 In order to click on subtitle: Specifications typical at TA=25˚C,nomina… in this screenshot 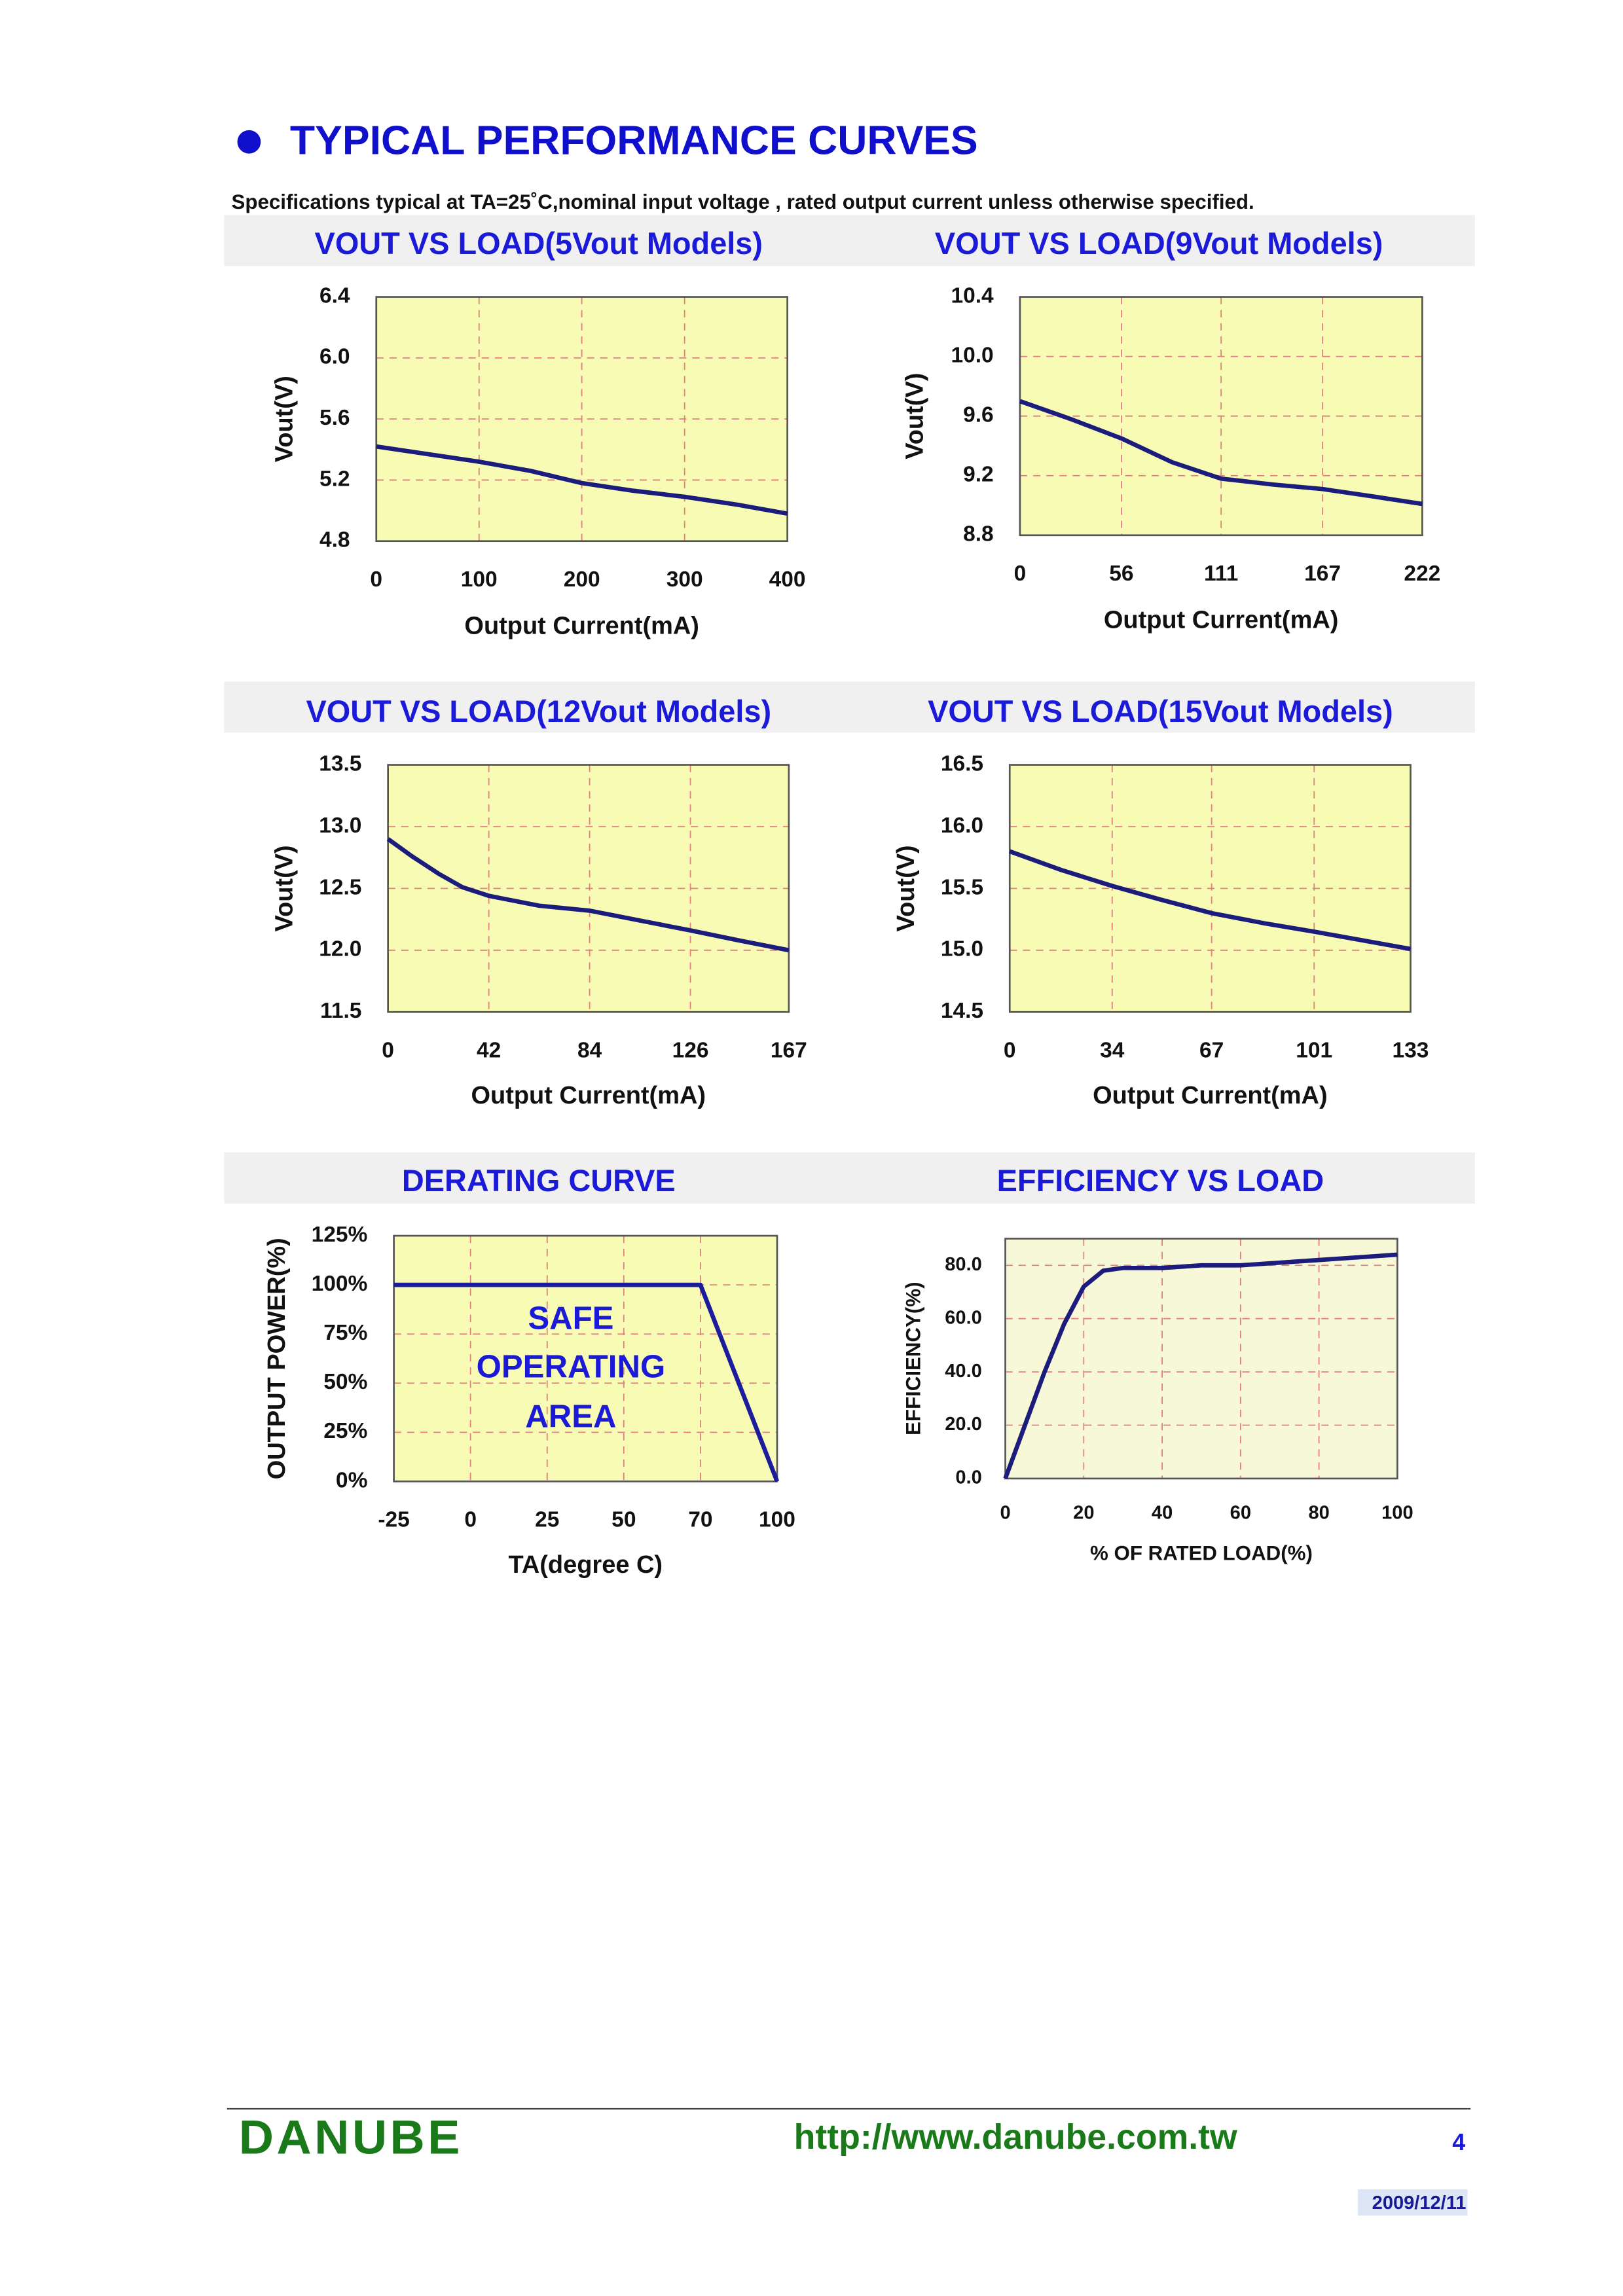, I will do `click(743, 201)`.